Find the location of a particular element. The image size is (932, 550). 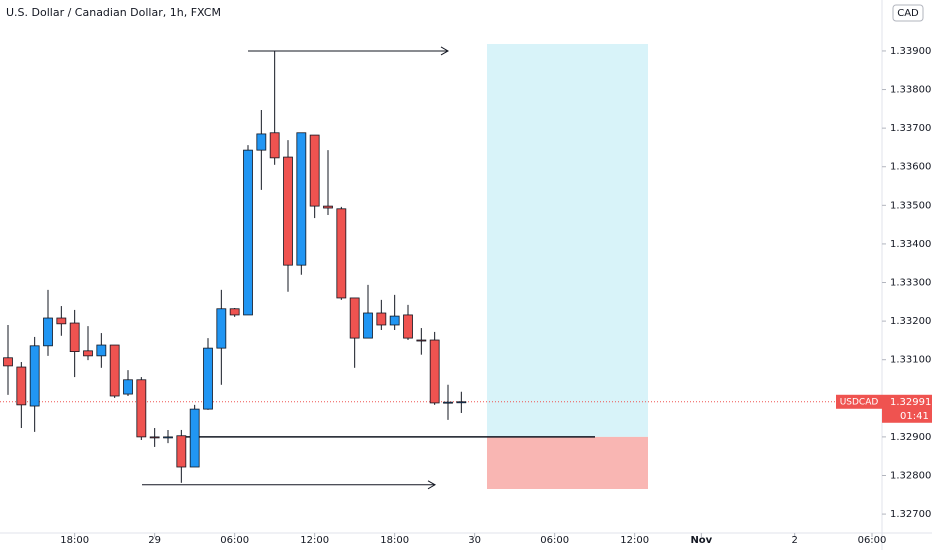

x-tick-label: 29 is located at coordinates (154, 540).